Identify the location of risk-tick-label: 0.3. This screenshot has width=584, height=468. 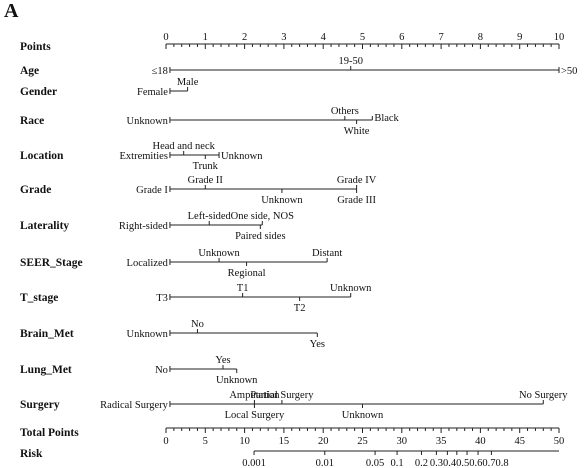
(436, 463).